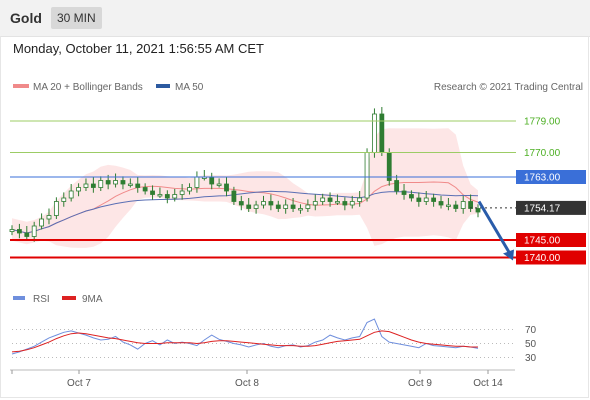 This screenshot has width=590, height=400. Describe the element at coordinates (531, 344) in the screenshot. I see `rsi-tick-label: 50` at that location.